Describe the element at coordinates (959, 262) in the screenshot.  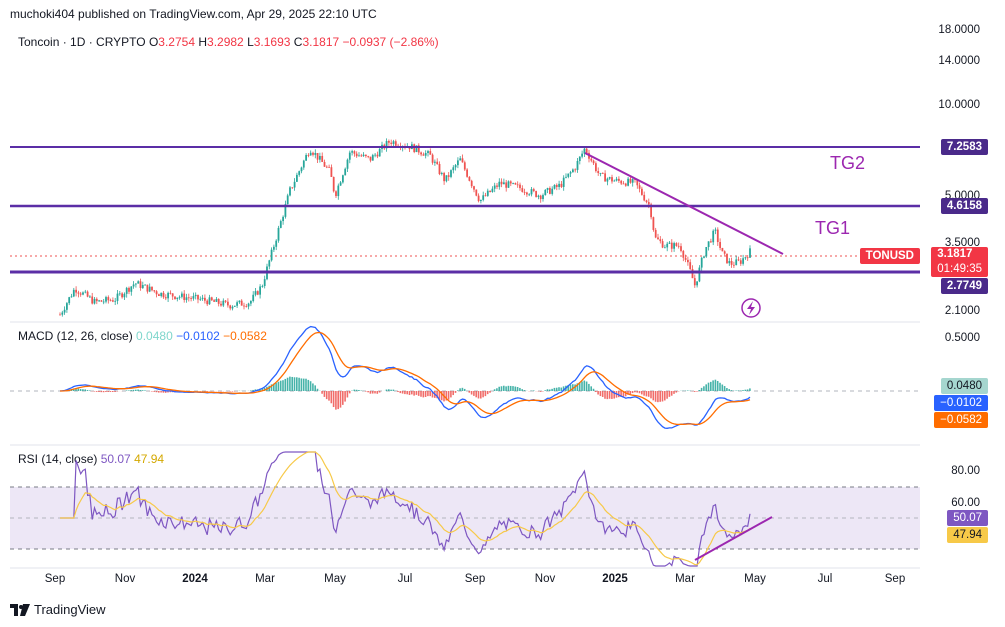
I see `last-price-badge: 3.1817 01:49:35` at that location.